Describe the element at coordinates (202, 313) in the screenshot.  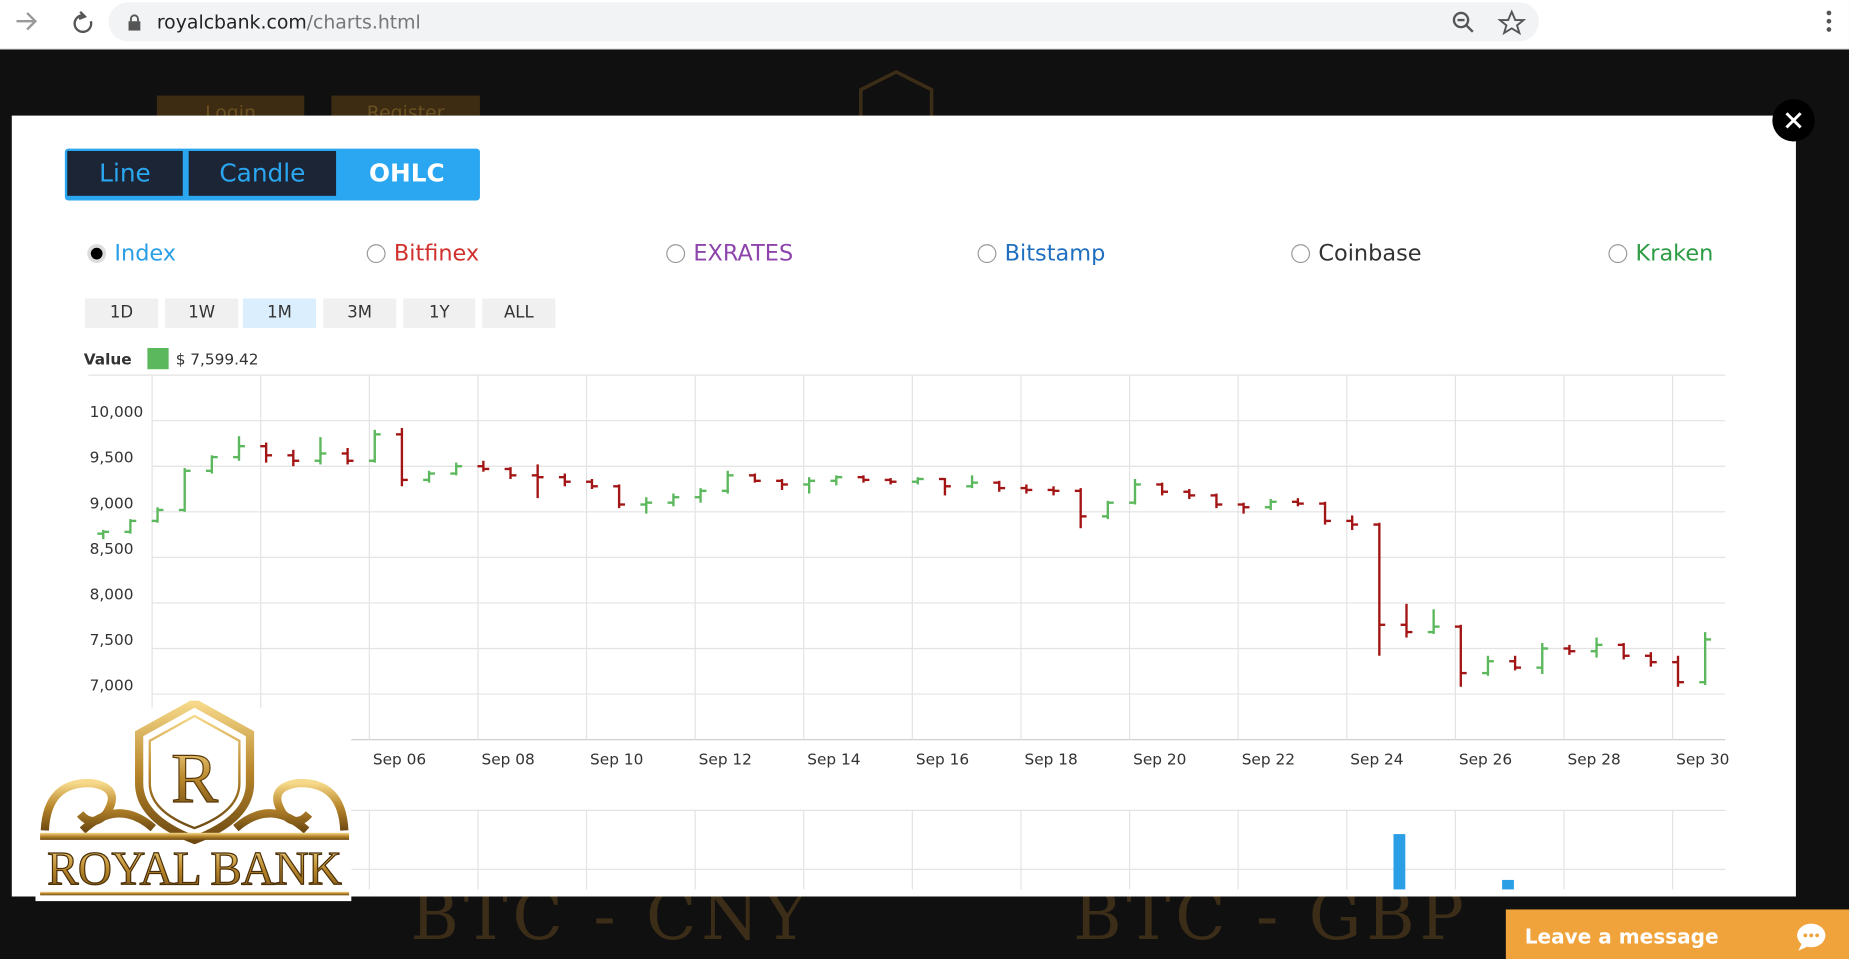
I see `range-button: 1W` at that location.